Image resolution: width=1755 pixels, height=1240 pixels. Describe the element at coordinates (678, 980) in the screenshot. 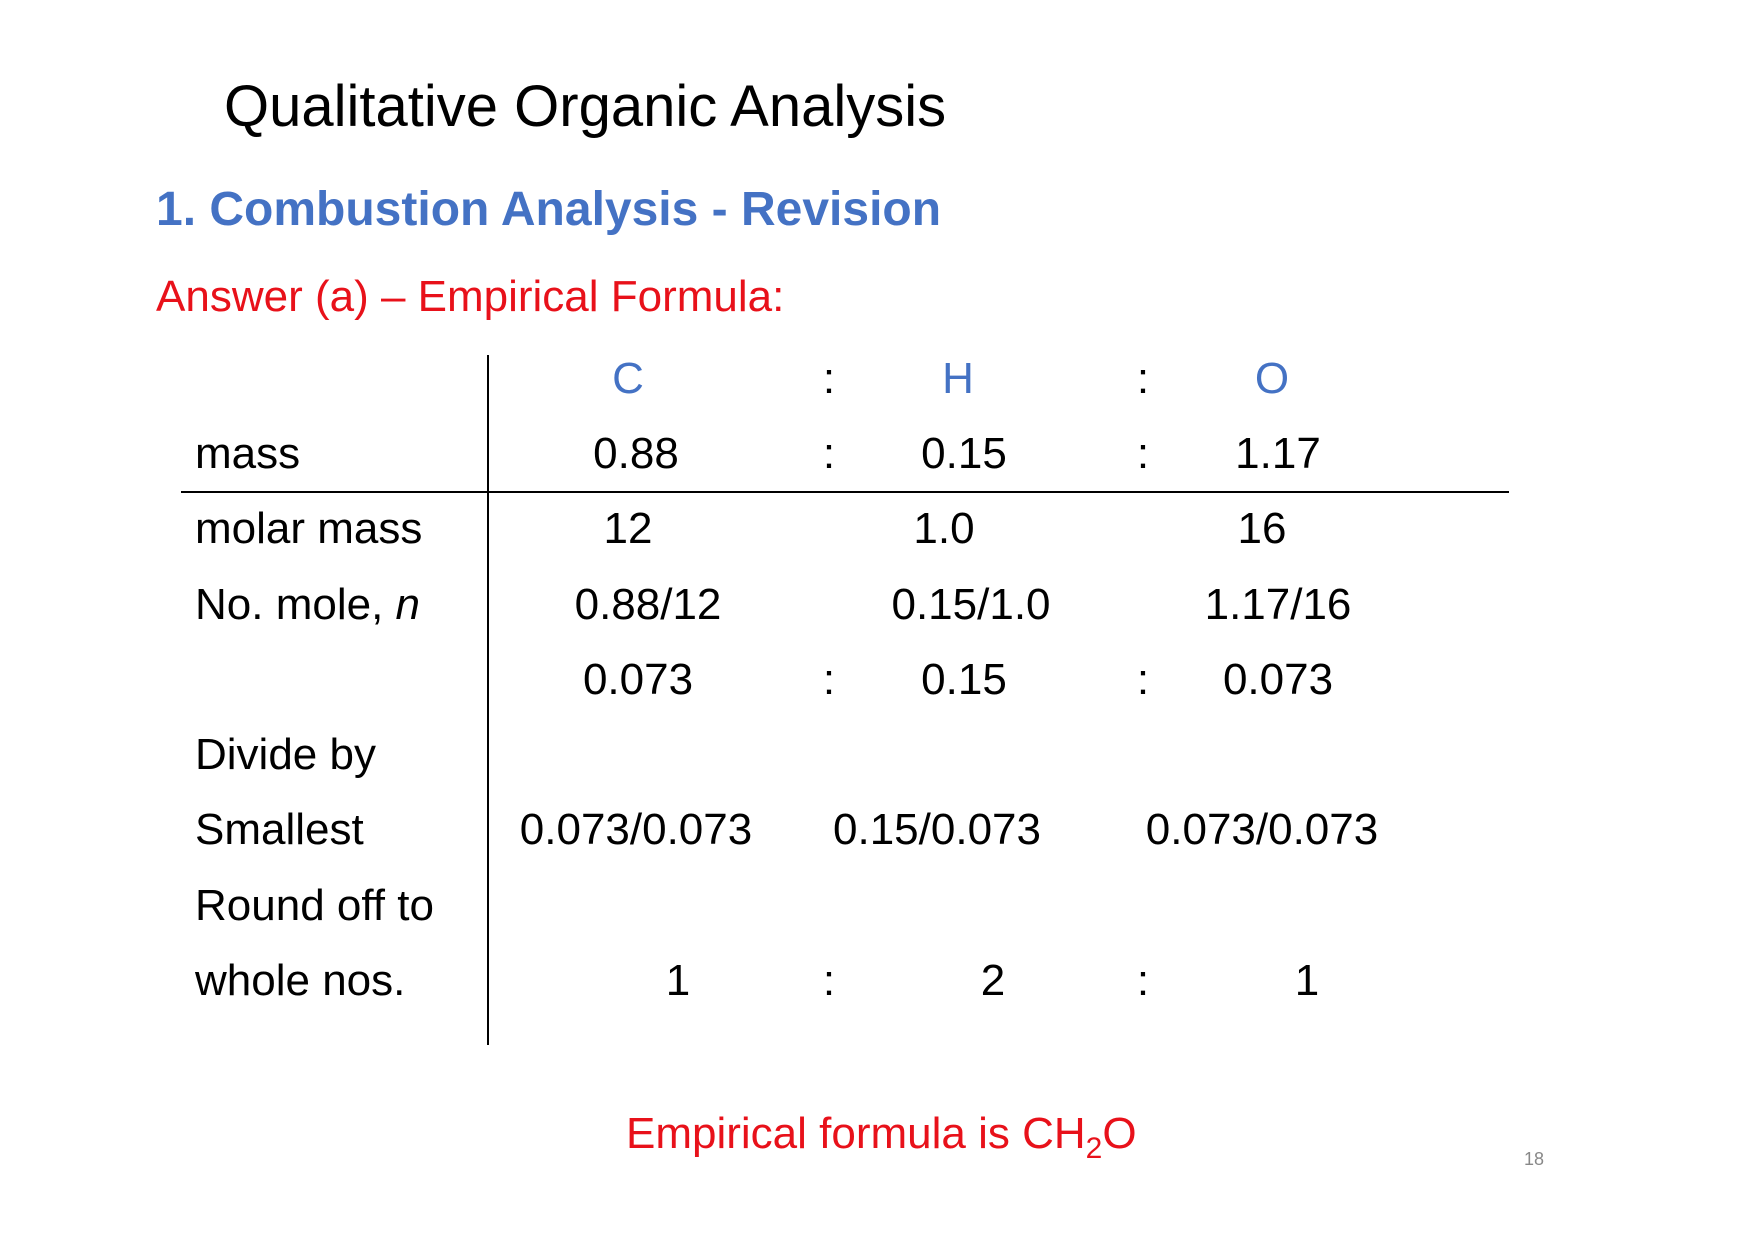

I see `cell-whole-c: 1` at that location.